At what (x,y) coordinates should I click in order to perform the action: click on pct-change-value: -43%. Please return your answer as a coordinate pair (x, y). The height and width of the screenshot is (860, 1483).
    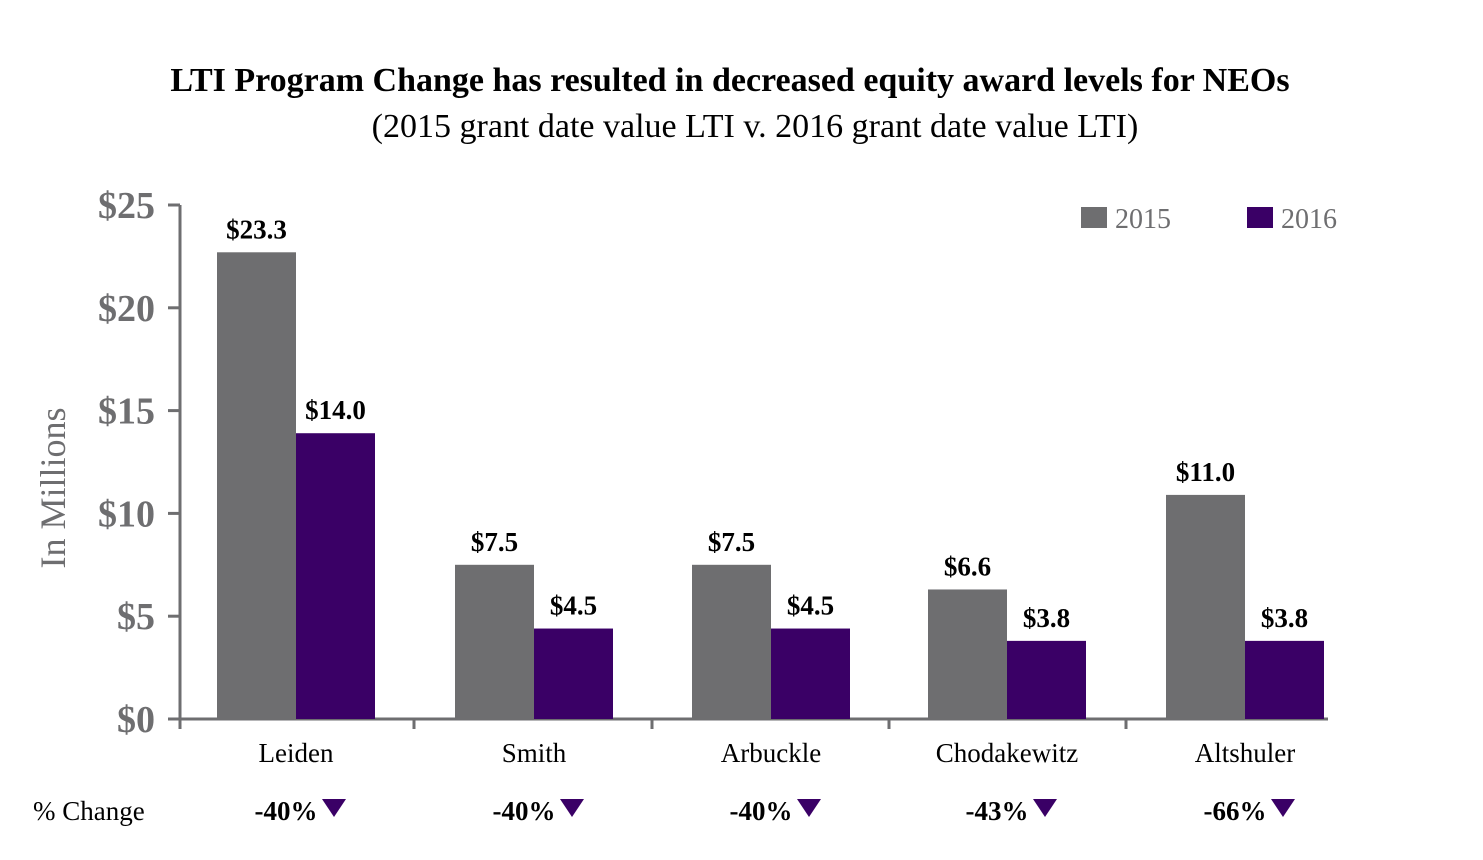
    Looking at the image, I should click on (997, 811).